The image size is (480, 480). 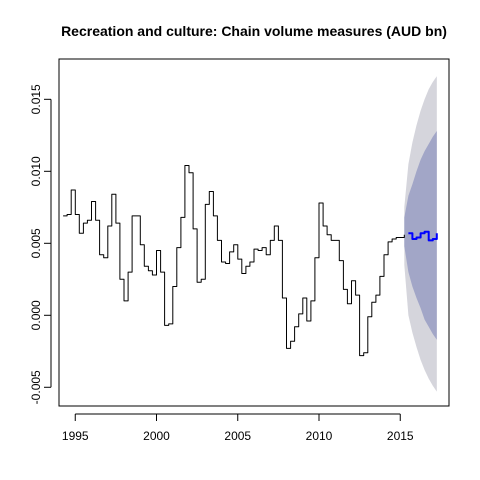 I want to click on forecast-series-line, so click(x=423, y=236).